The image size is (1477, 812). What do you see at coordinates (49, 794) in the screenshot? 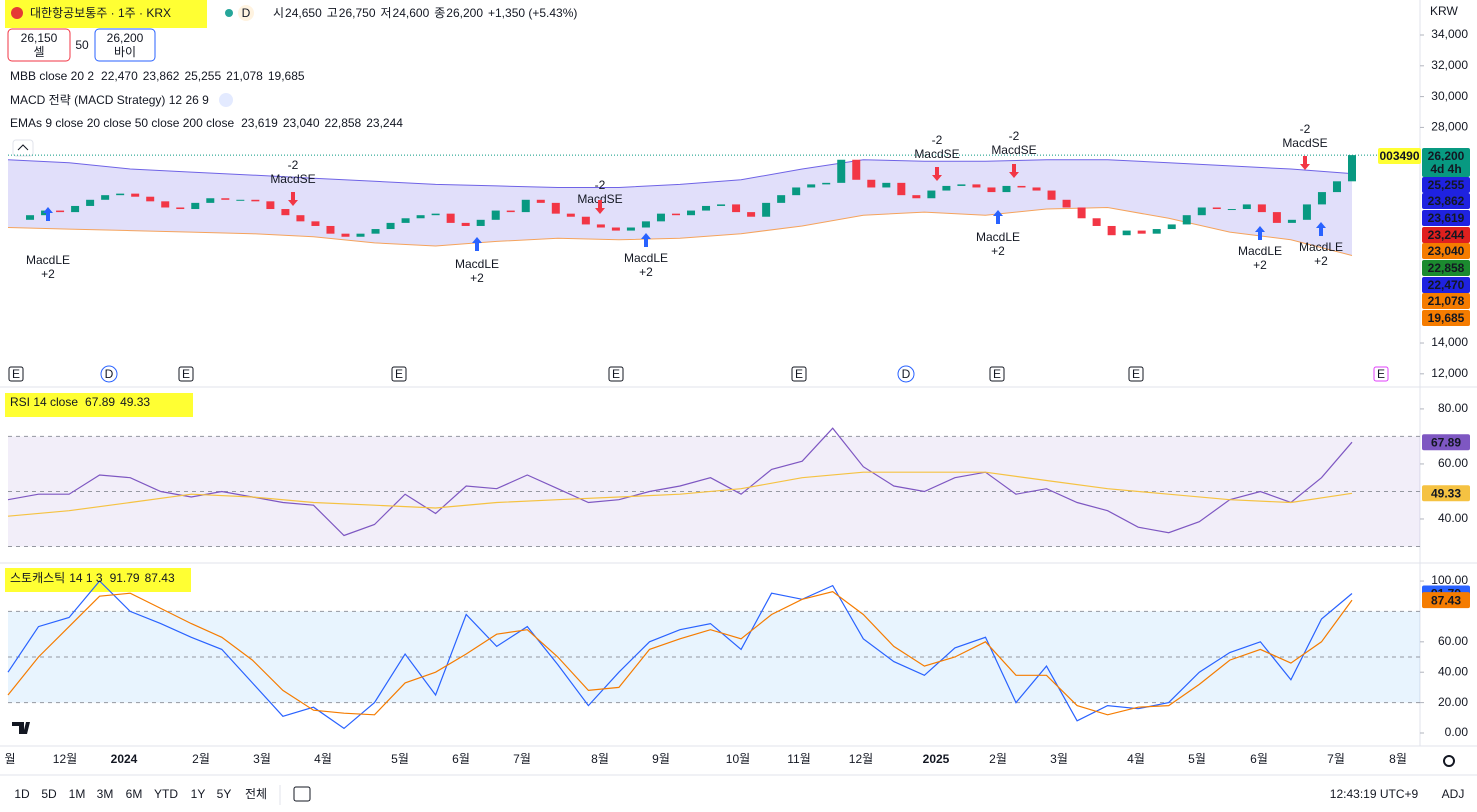
I see `range-button: 5D` at bounding box center [49, 794].